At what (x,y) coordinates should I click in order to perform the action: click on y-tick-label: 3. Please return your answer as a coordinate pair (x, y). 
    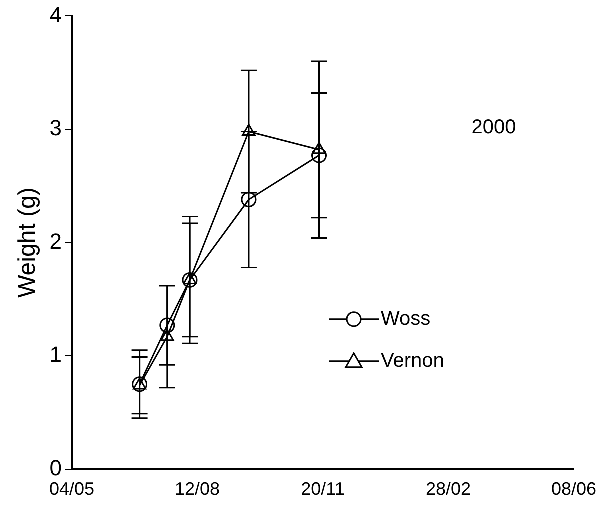
    Looking at the image, I should click on (56, 128).